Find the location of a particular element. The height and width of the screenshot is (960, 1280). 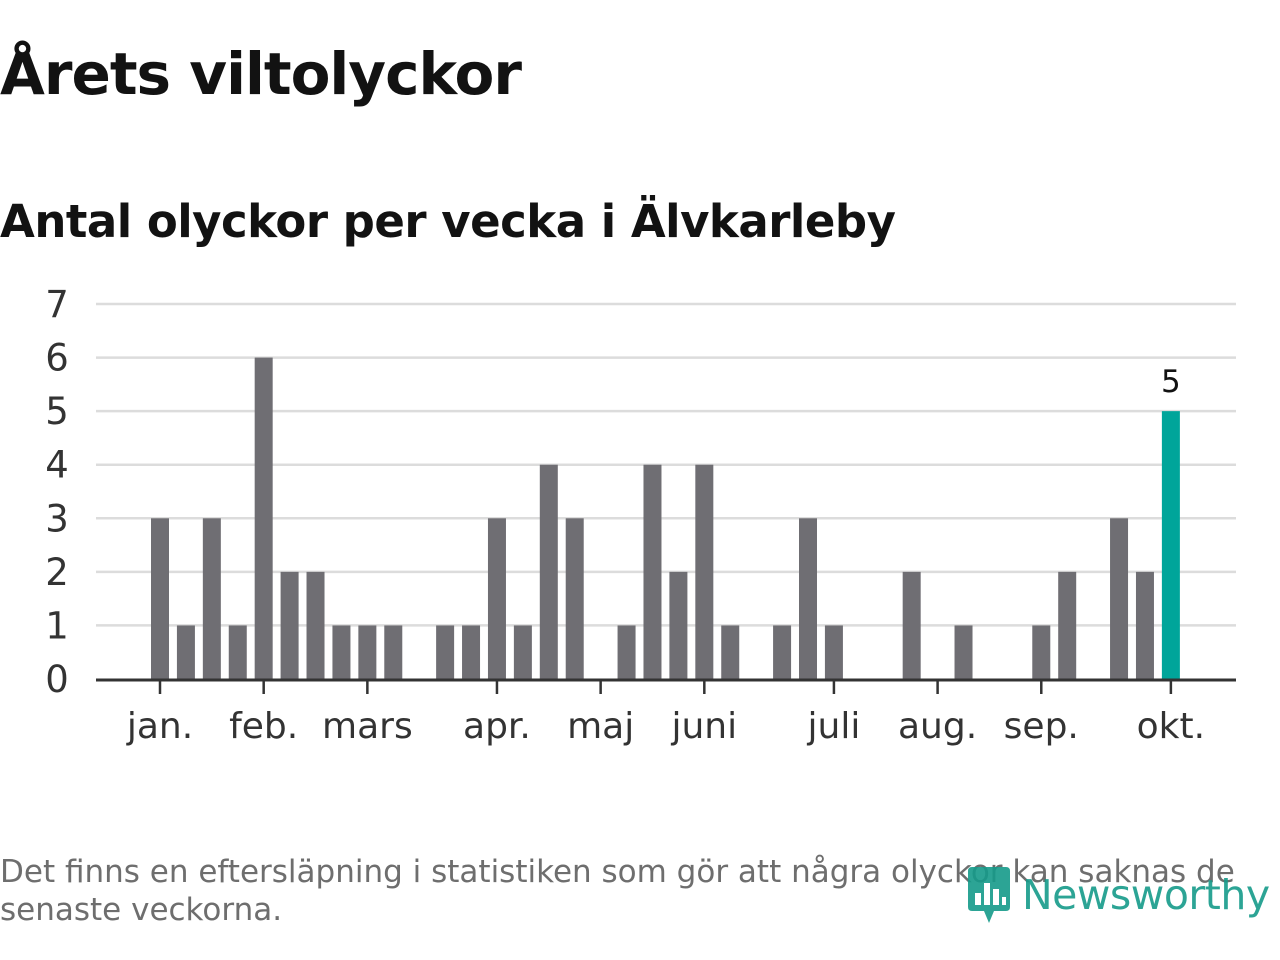

y-tick-label: 7 is located at coordinates (57, 304).